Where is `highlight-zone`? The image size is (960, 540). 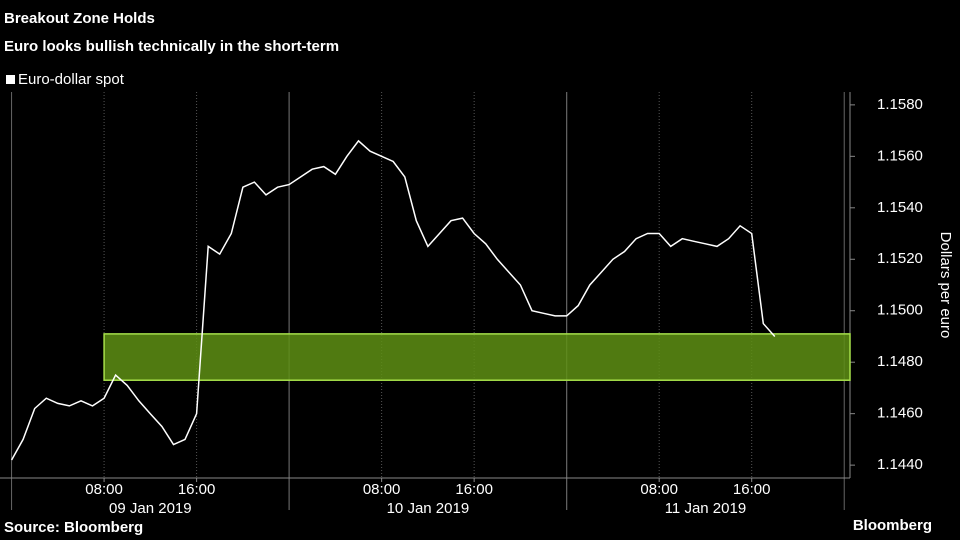 highlight-zone is located at coordinates (477, 357).